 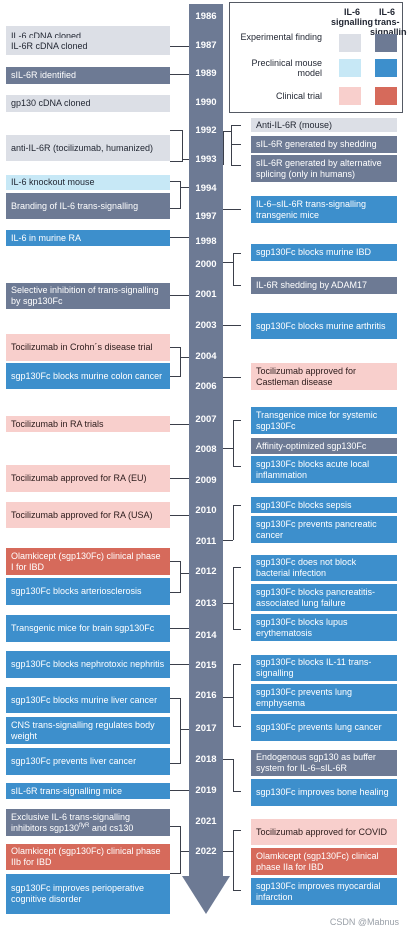 I want to click on left-event: Tocilizumab in Crohn´s disease trial, so click(x=88, y=347).